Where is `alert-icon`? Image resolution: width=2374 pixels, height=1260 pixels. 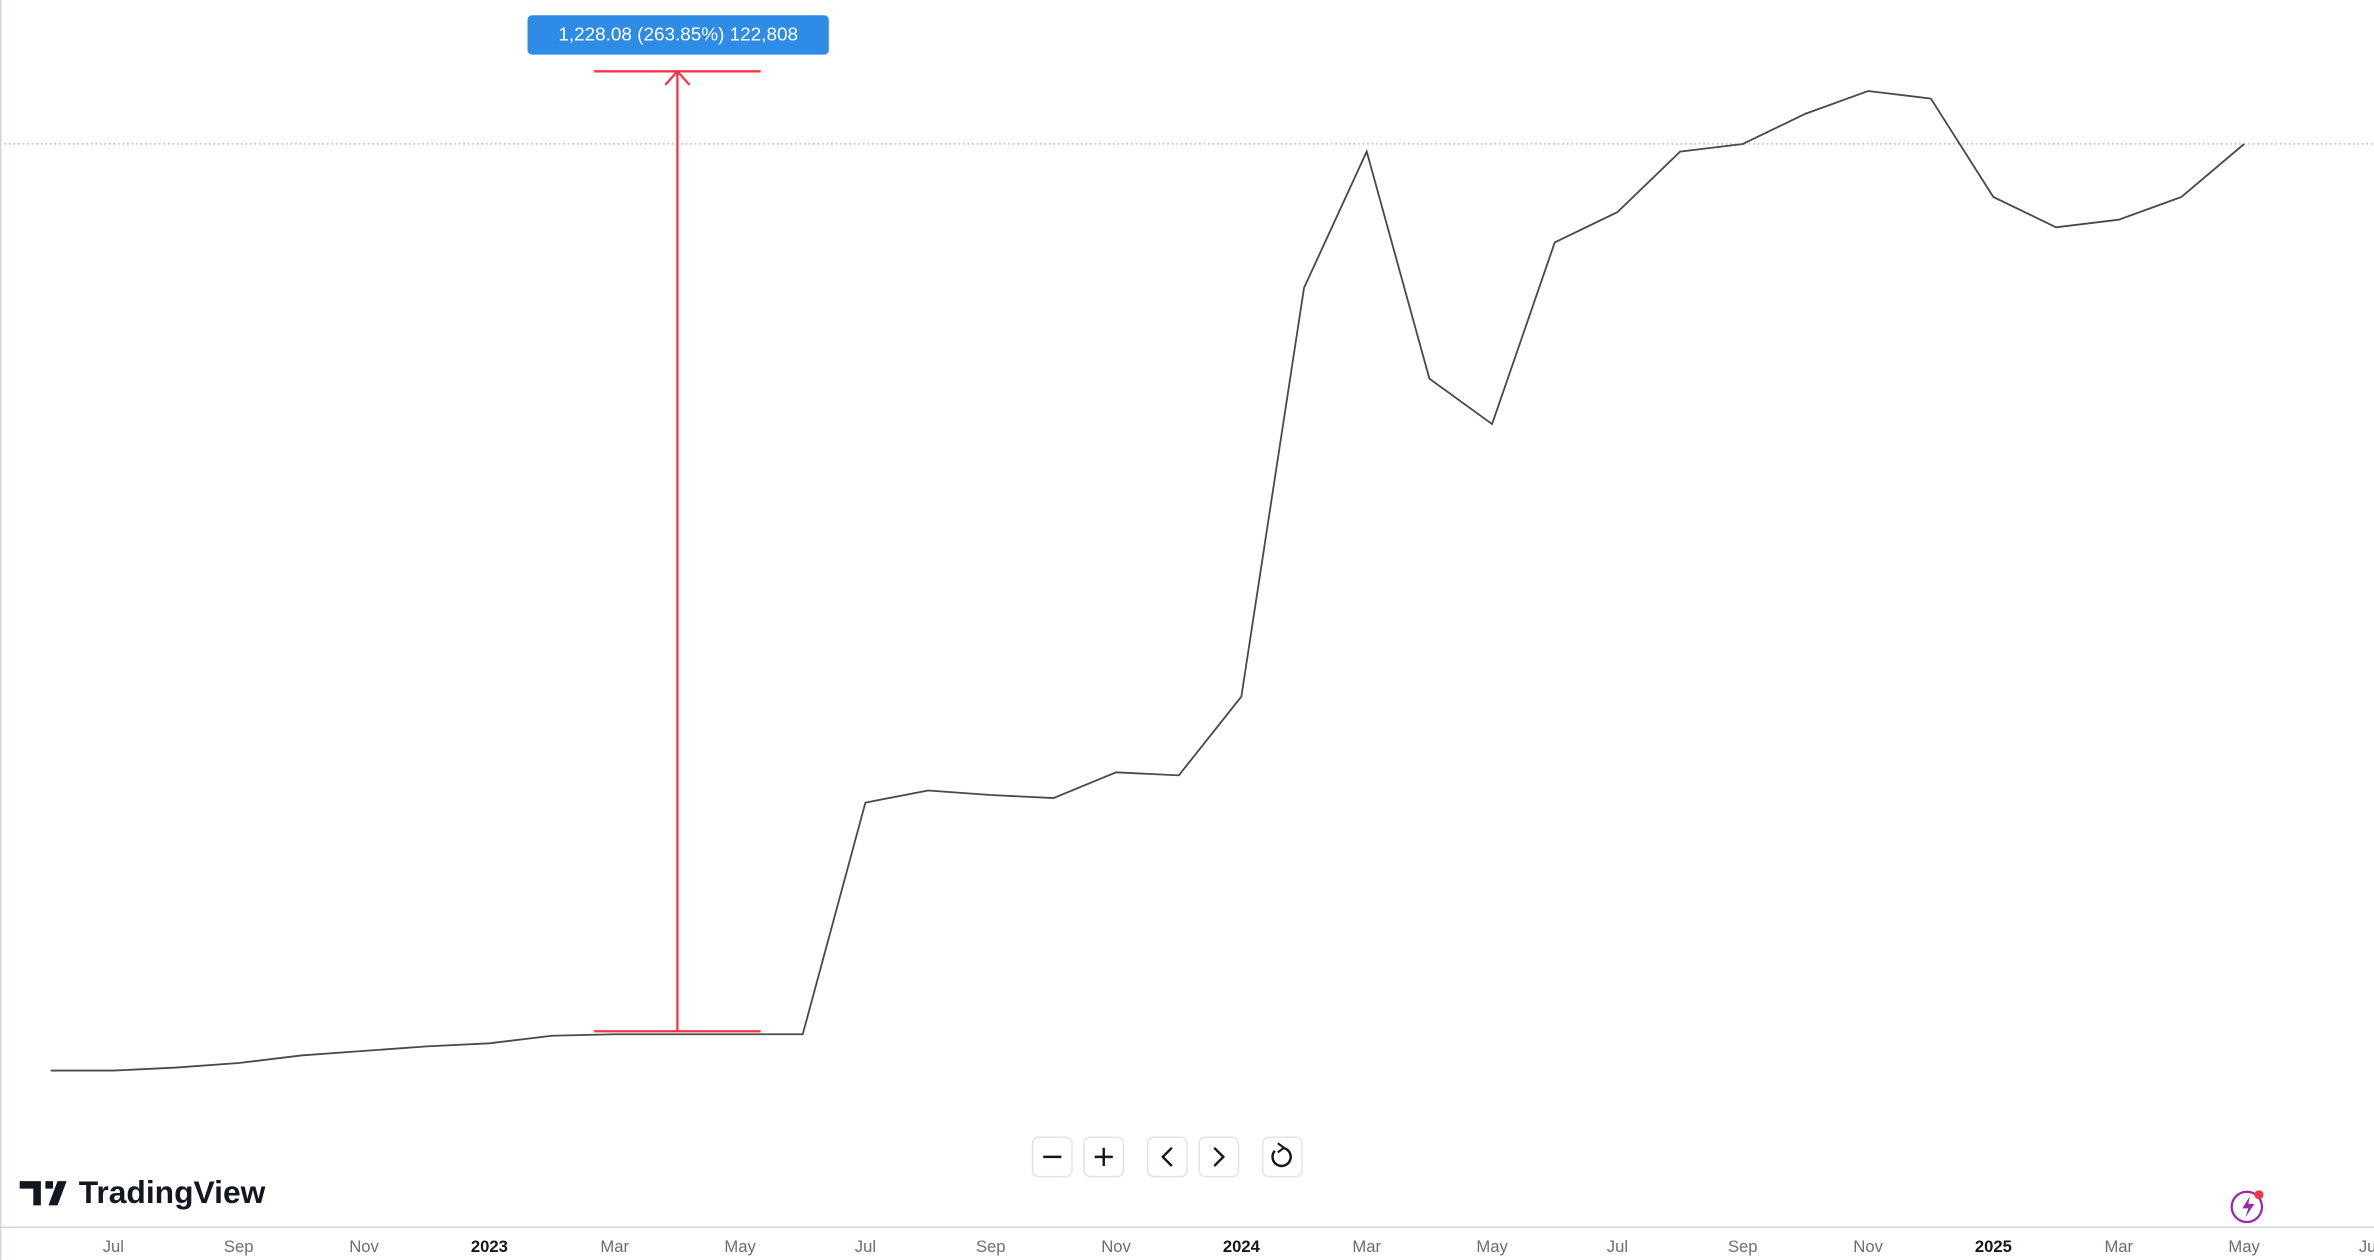
alert-icon is located at coordinates (2247, 1207).